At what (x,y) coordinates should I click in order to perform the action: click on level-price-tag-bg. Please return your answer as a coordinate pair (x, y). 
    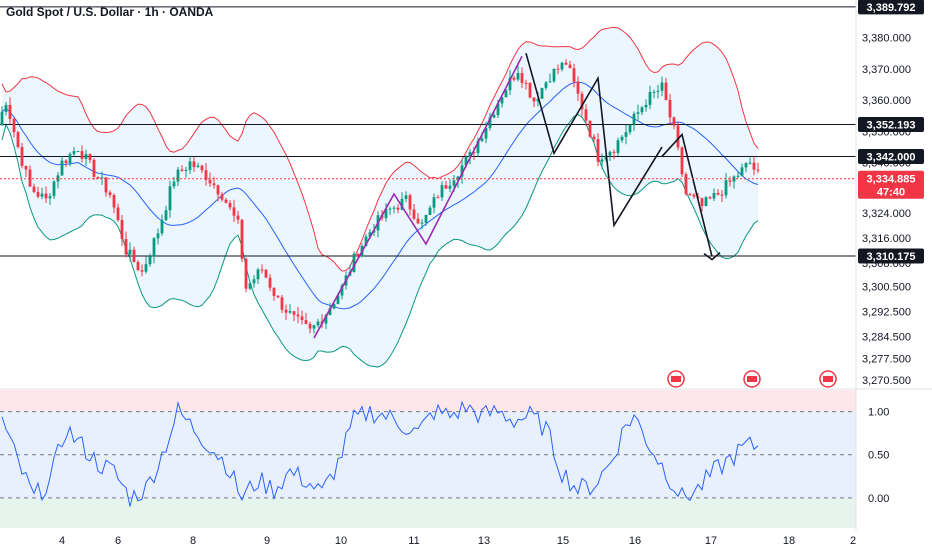
    Looking at the image, I should click on (891, 7).